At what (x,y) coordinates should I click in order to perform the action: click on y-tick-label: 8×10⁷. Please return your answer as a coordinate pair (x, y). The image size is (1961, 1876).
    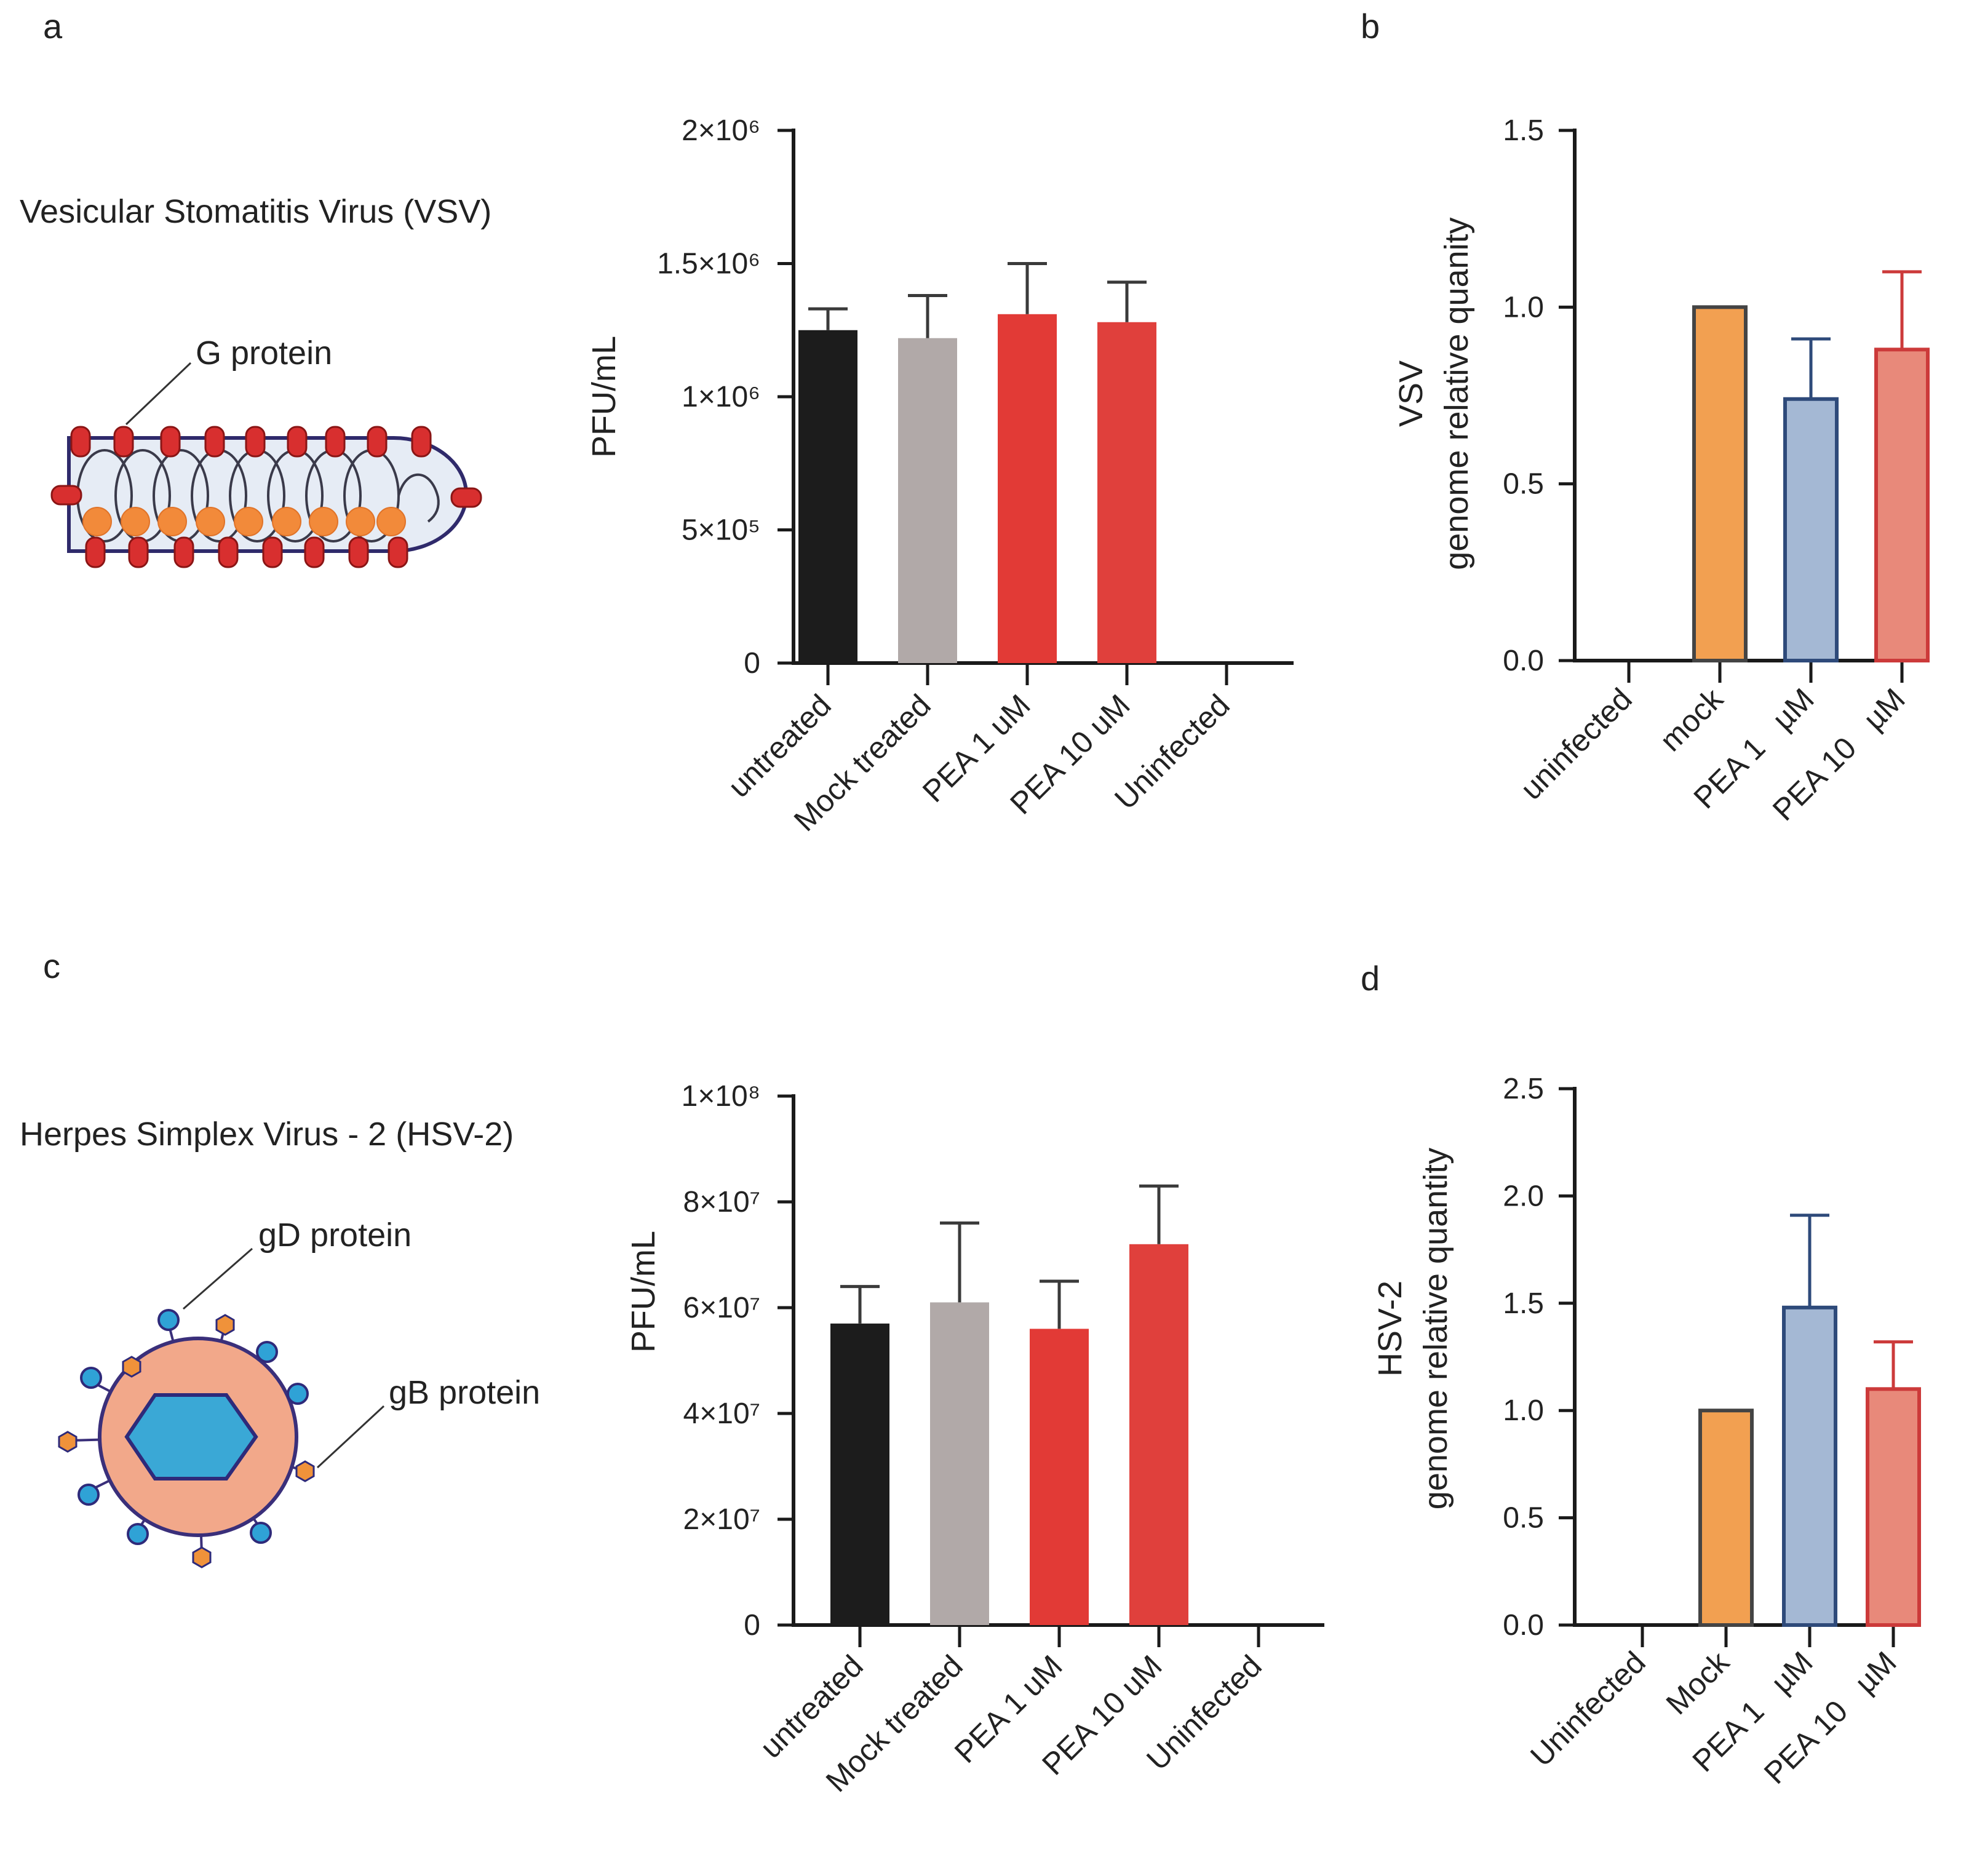
    Looking at the image, I should click on (721, 1202).